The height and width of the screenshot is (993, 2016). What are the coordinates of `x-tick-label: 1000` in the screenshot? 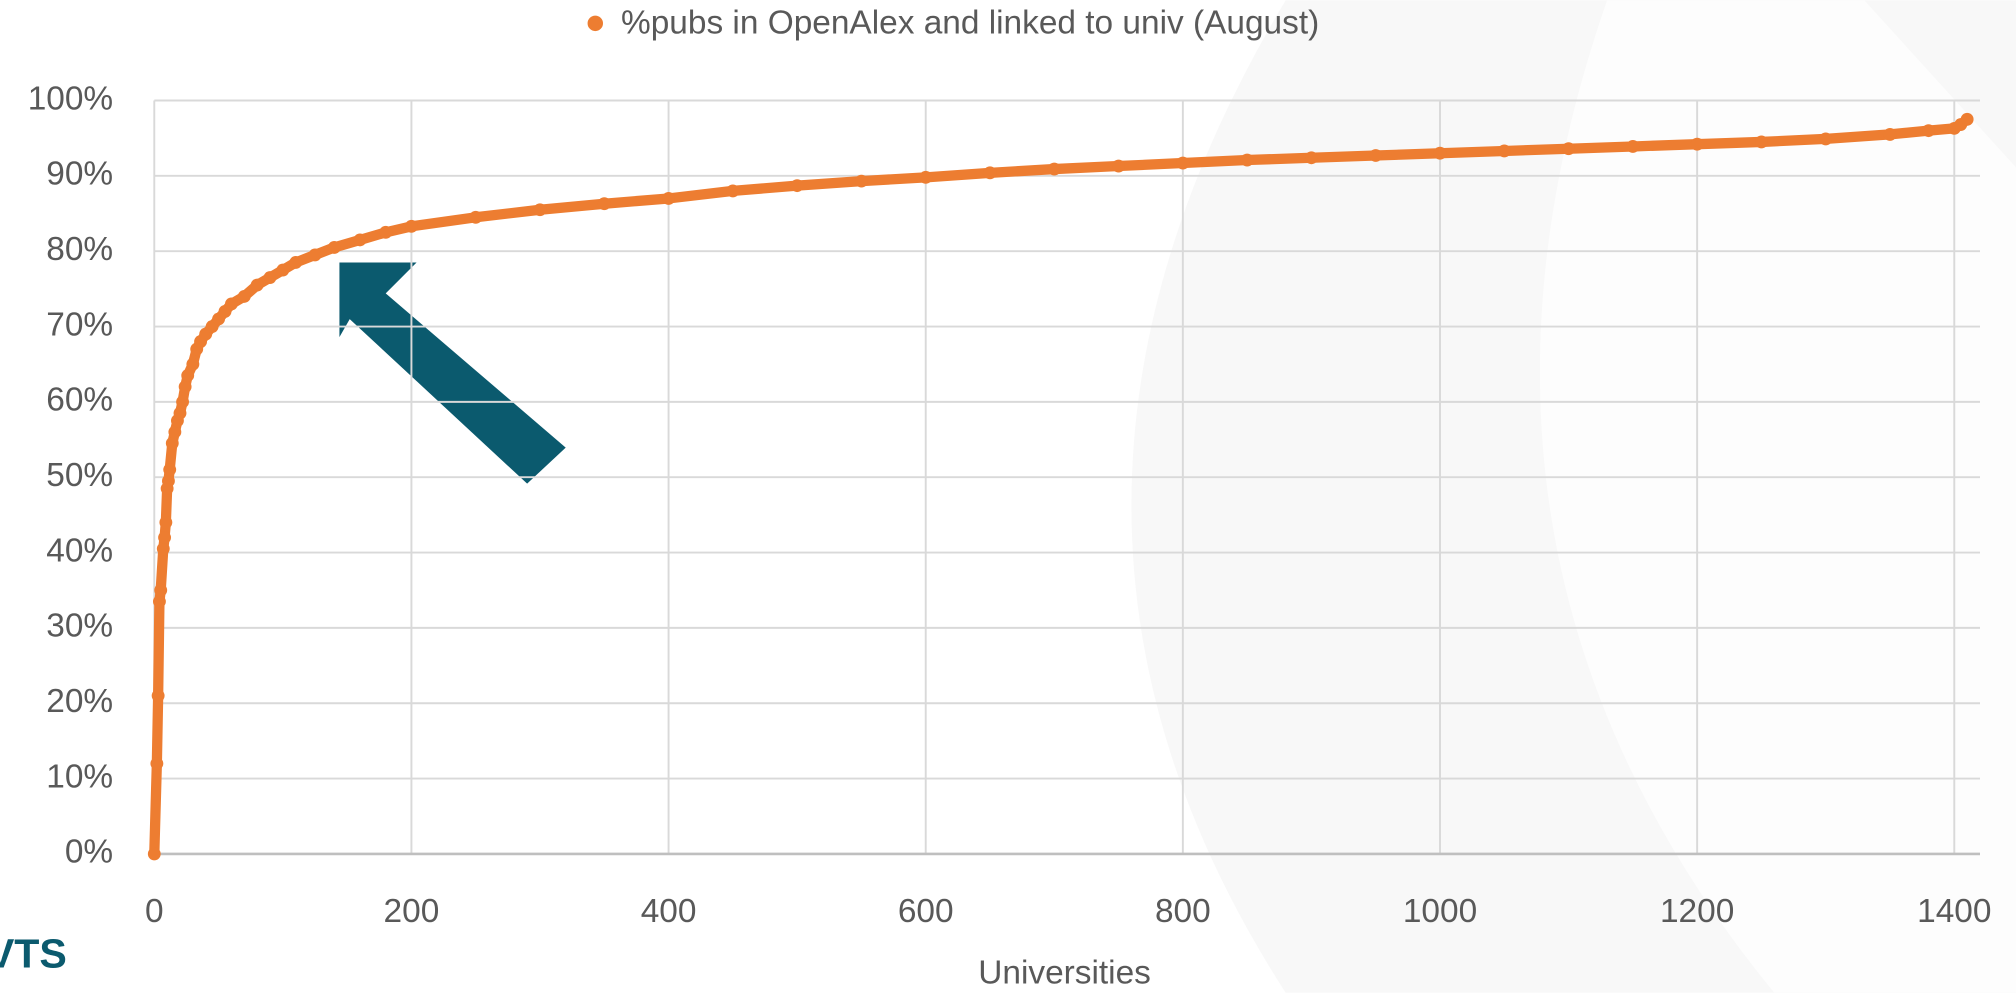 It's located at (1440, 911).